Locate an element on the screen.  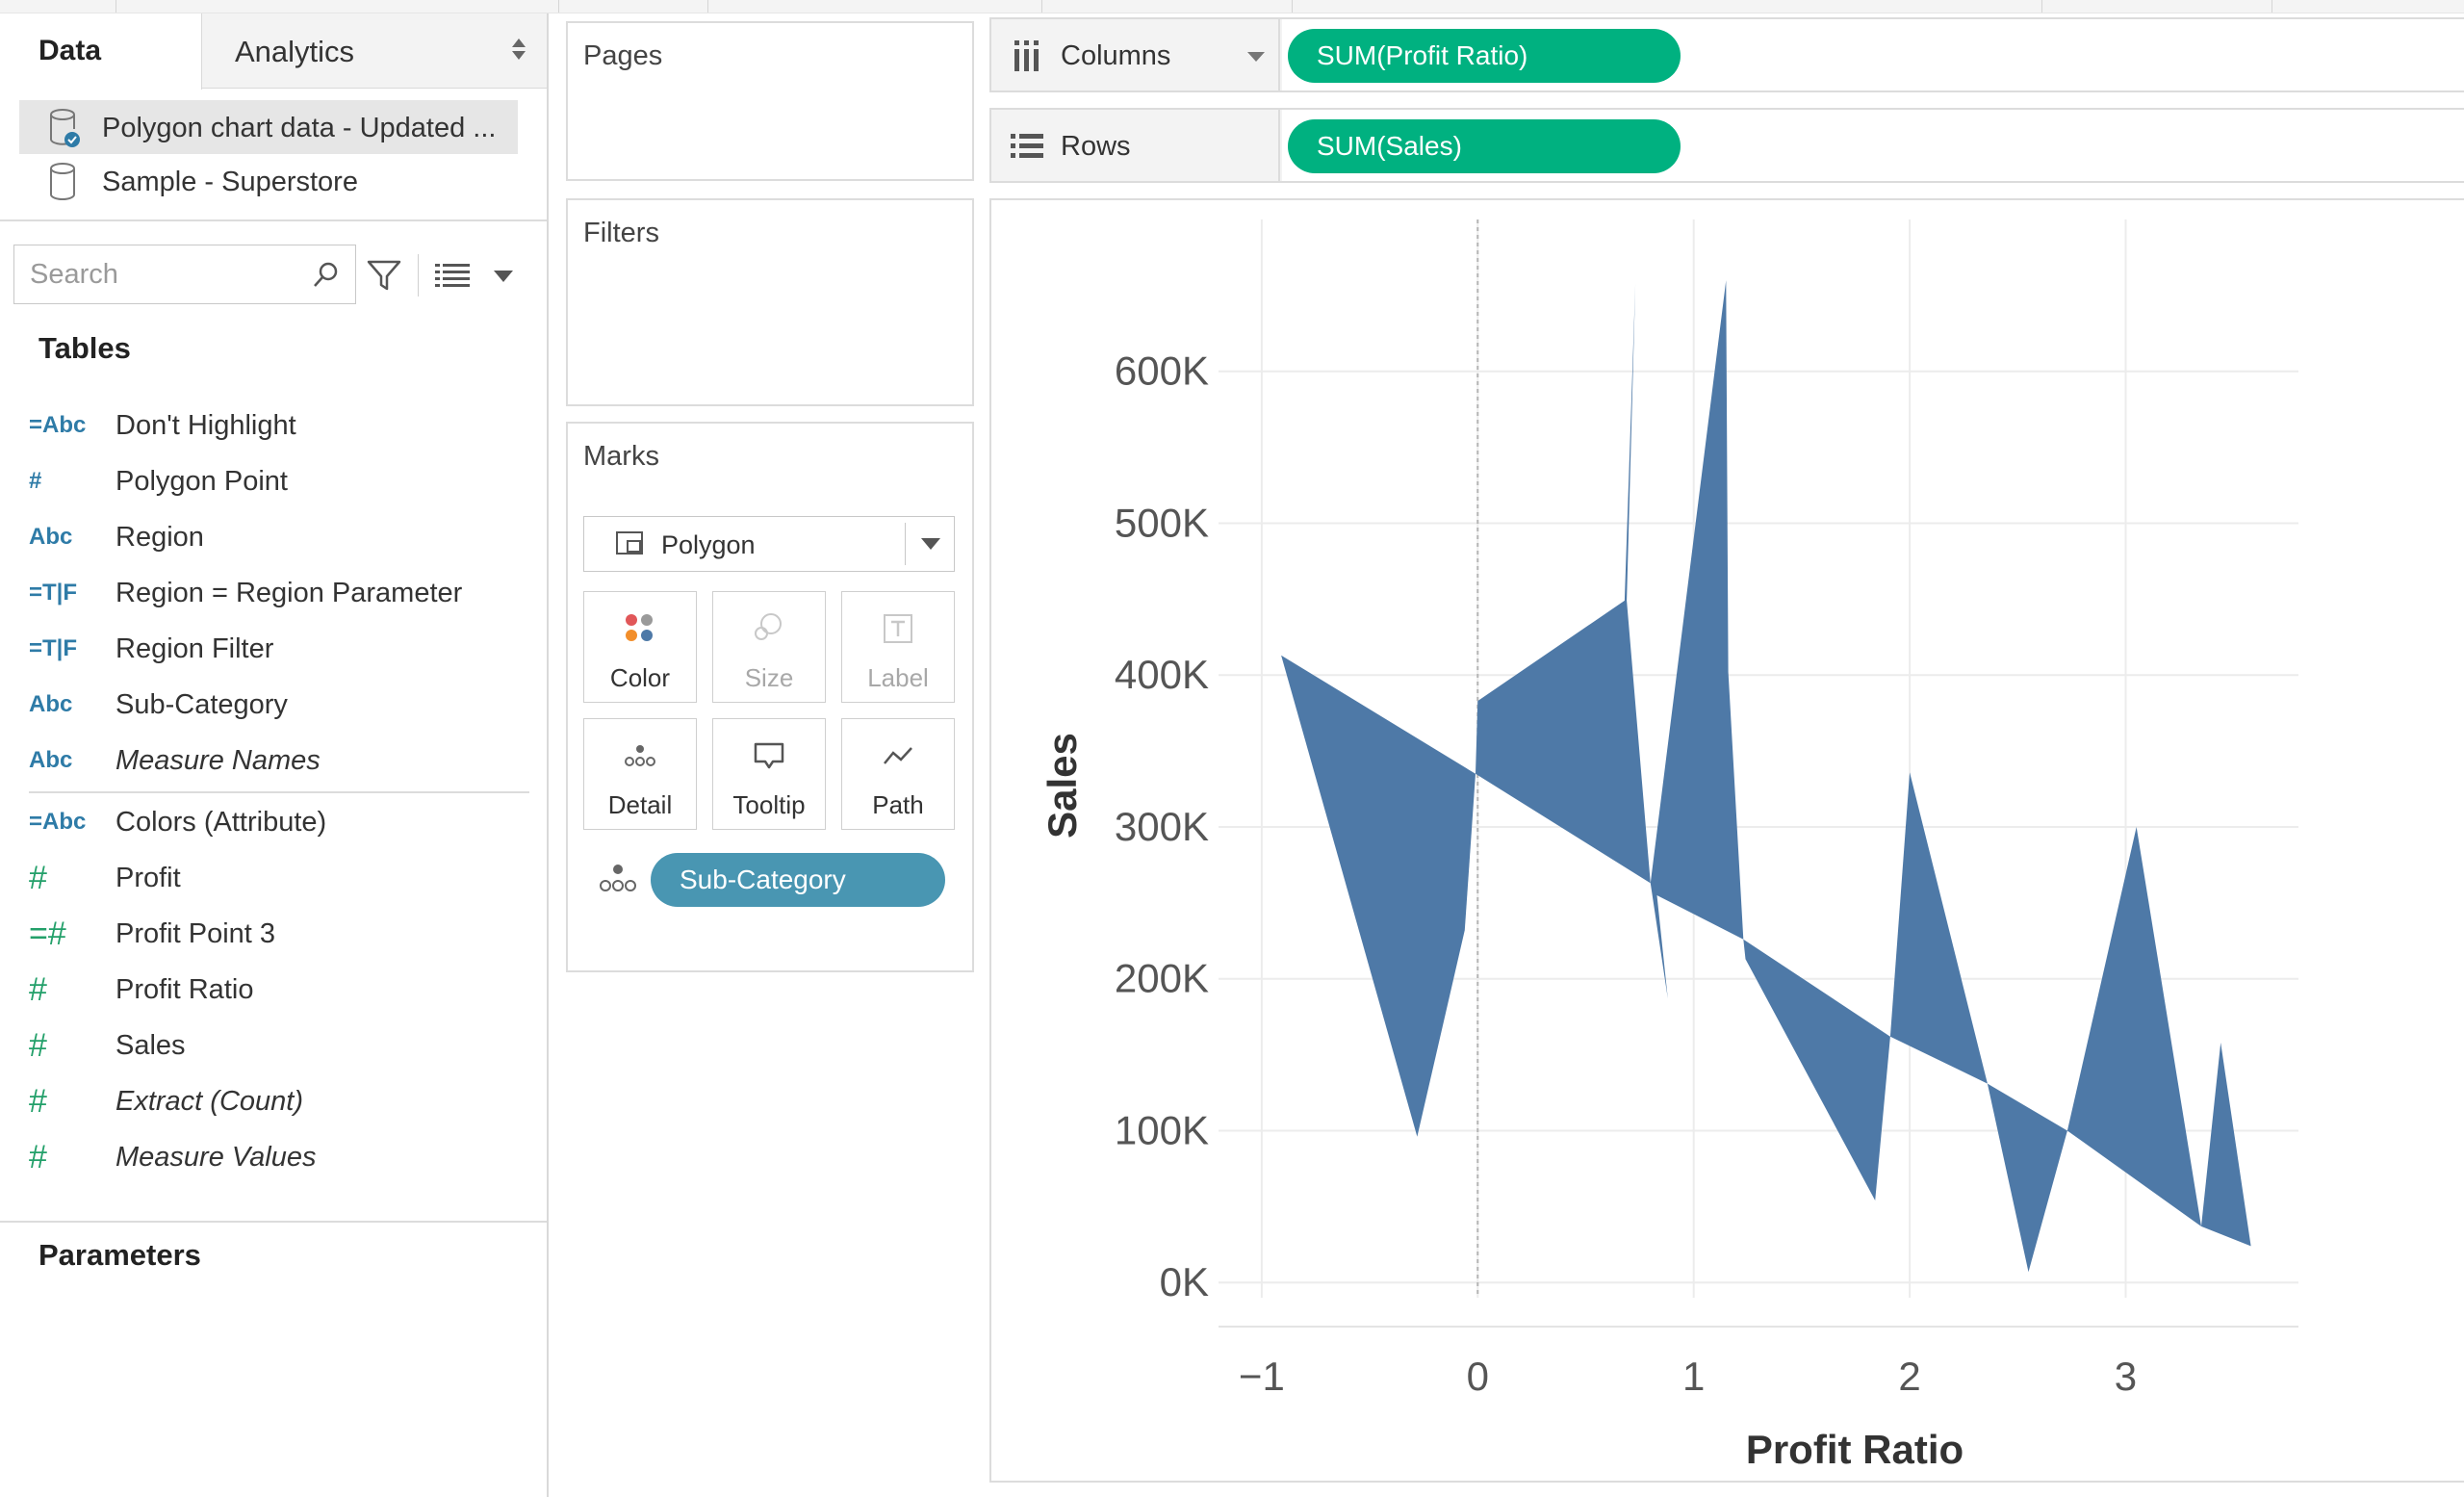
sum-sales-pill: SUM(Sales) is located at coordinates (1484, 146).